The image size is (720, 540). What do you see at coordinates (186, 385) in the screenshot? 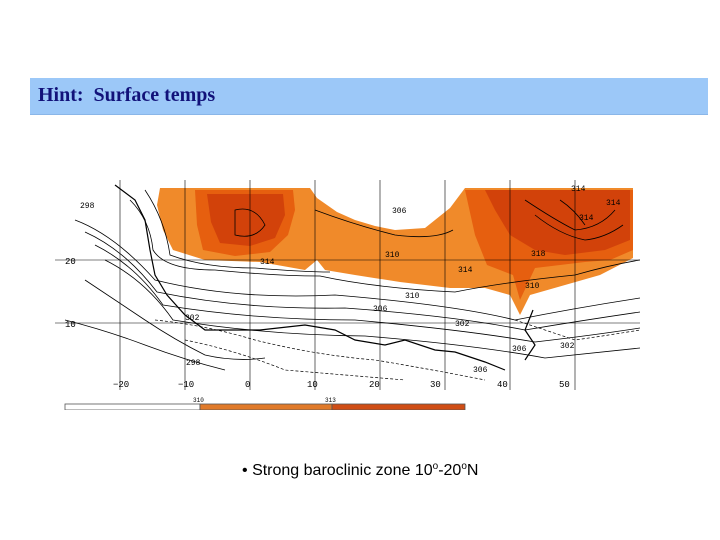
I see `lon-label: −10` at bounding box center [186, 385].